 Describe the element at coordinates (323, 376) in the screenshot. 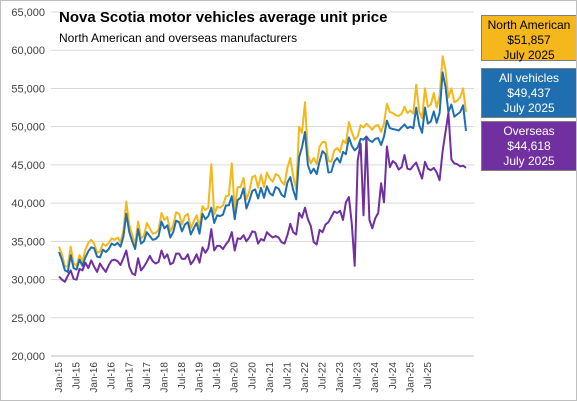

I see `x-tick-label: Jul-22` at that location.